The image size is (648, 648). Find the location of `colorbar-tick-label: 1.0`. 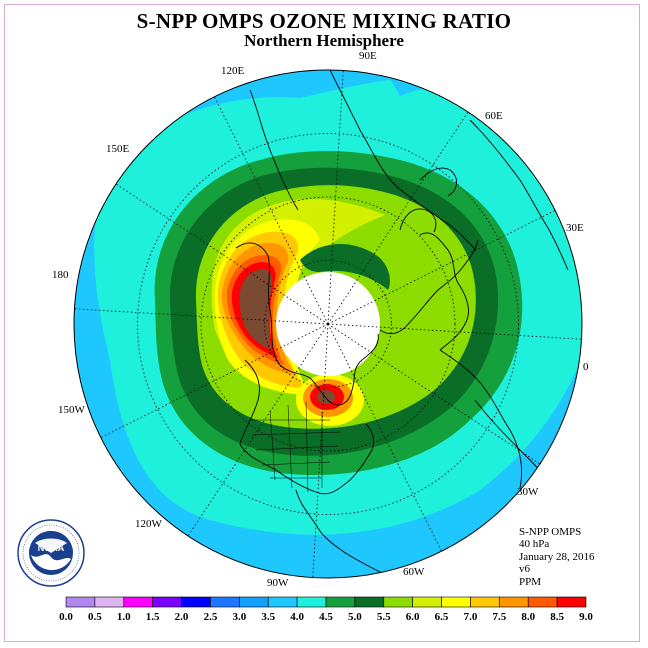

colorbar-tick-label: 1.0 is located at coordinates (123, 617).